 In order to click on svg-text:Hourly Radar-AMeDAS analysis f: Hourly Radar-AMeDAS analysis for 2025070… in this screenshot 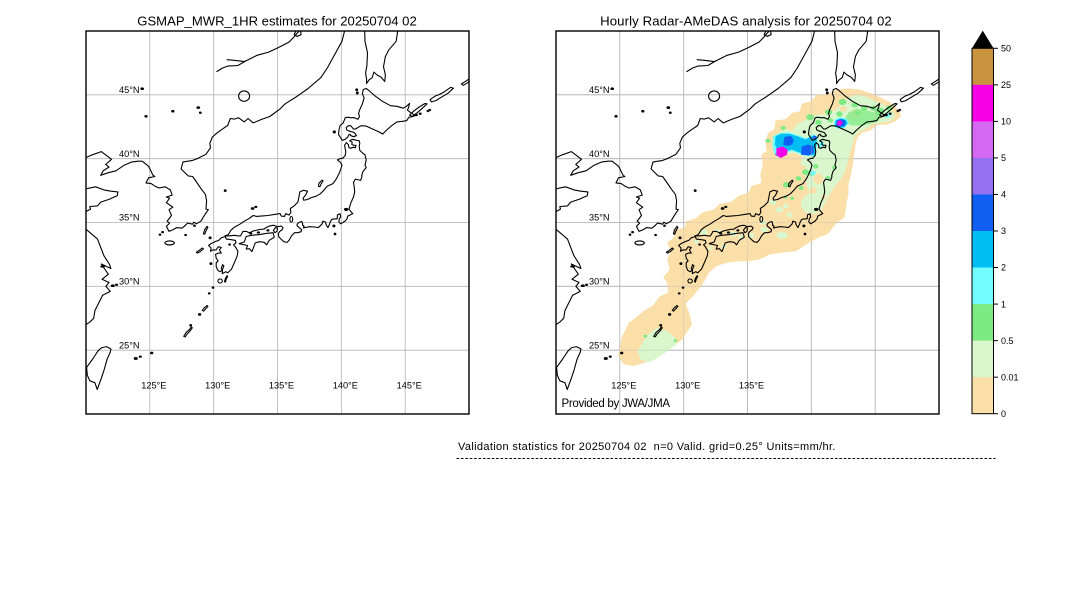, I will do `click(746, 20)`.